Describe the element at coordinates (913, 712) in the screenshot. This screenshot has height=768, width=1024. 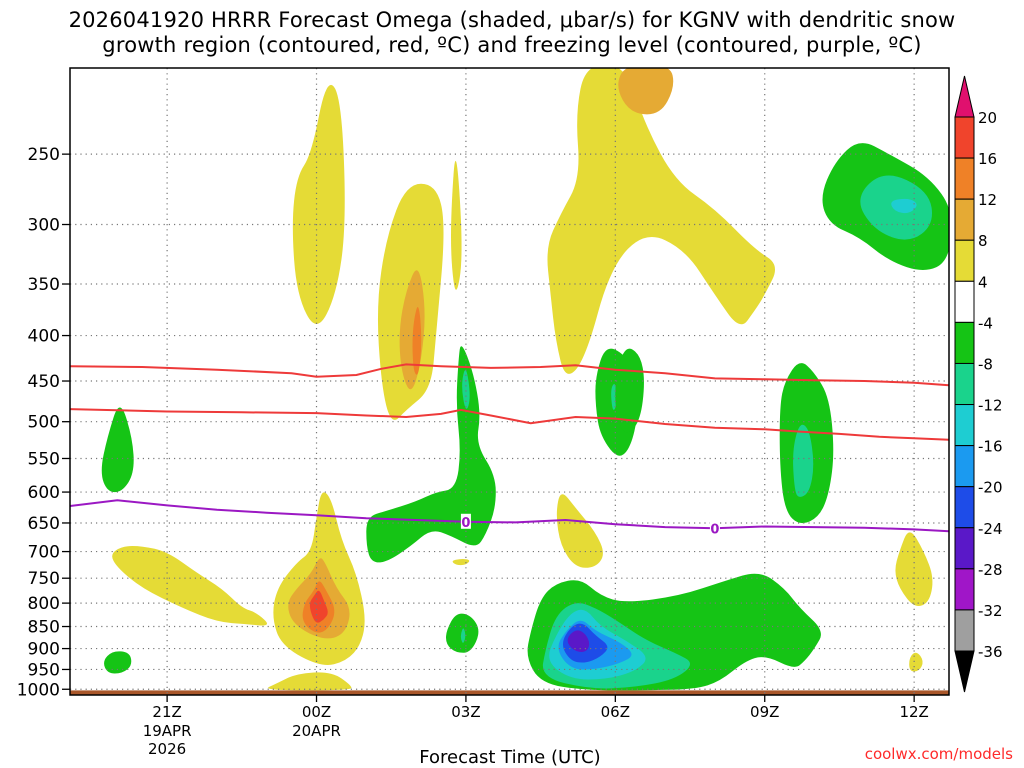
I see `x-tick-label: 12Z` at that location.